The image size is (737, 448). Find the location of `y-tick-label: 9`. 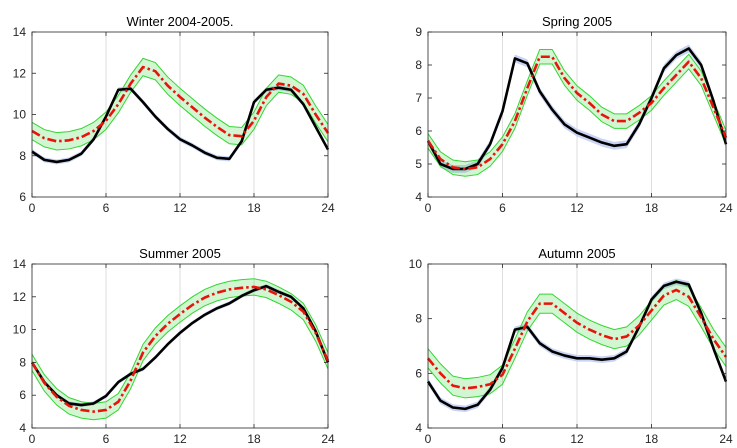

y-tick-label: 9 is located at coordinates (418, 32).